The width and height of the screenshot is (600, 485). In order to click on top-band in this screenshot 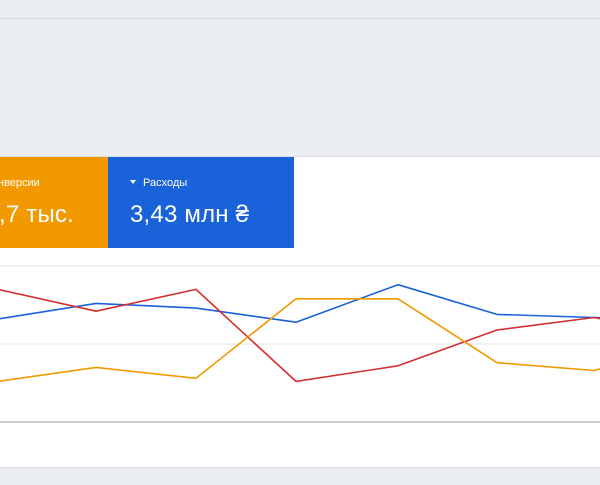, I will do `click(300, 9)`.